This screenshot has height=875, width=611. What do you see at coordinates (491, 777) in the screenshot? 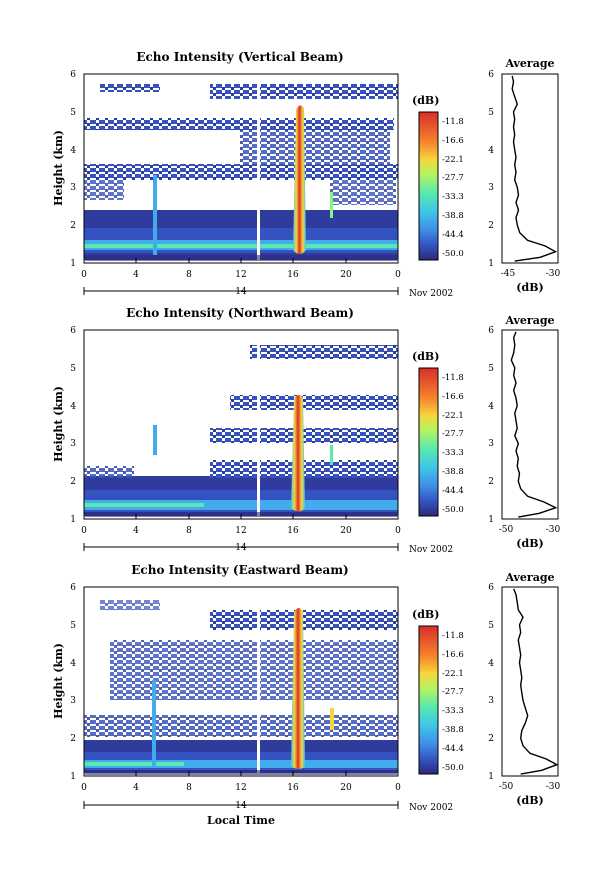
I see `profile-y-tick-label: 1` at bounding box center [491, 777].